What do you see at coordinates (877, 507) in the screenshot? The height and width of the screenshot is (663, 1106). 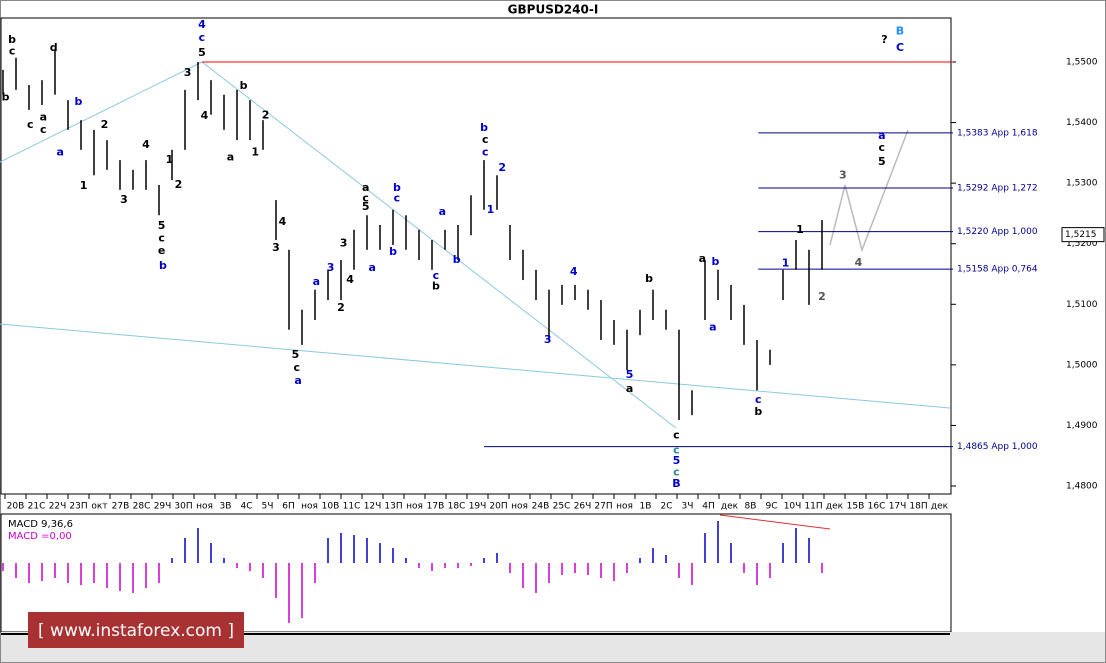 I see `x-tick-label: 16С` at bounding box center [877, 507].